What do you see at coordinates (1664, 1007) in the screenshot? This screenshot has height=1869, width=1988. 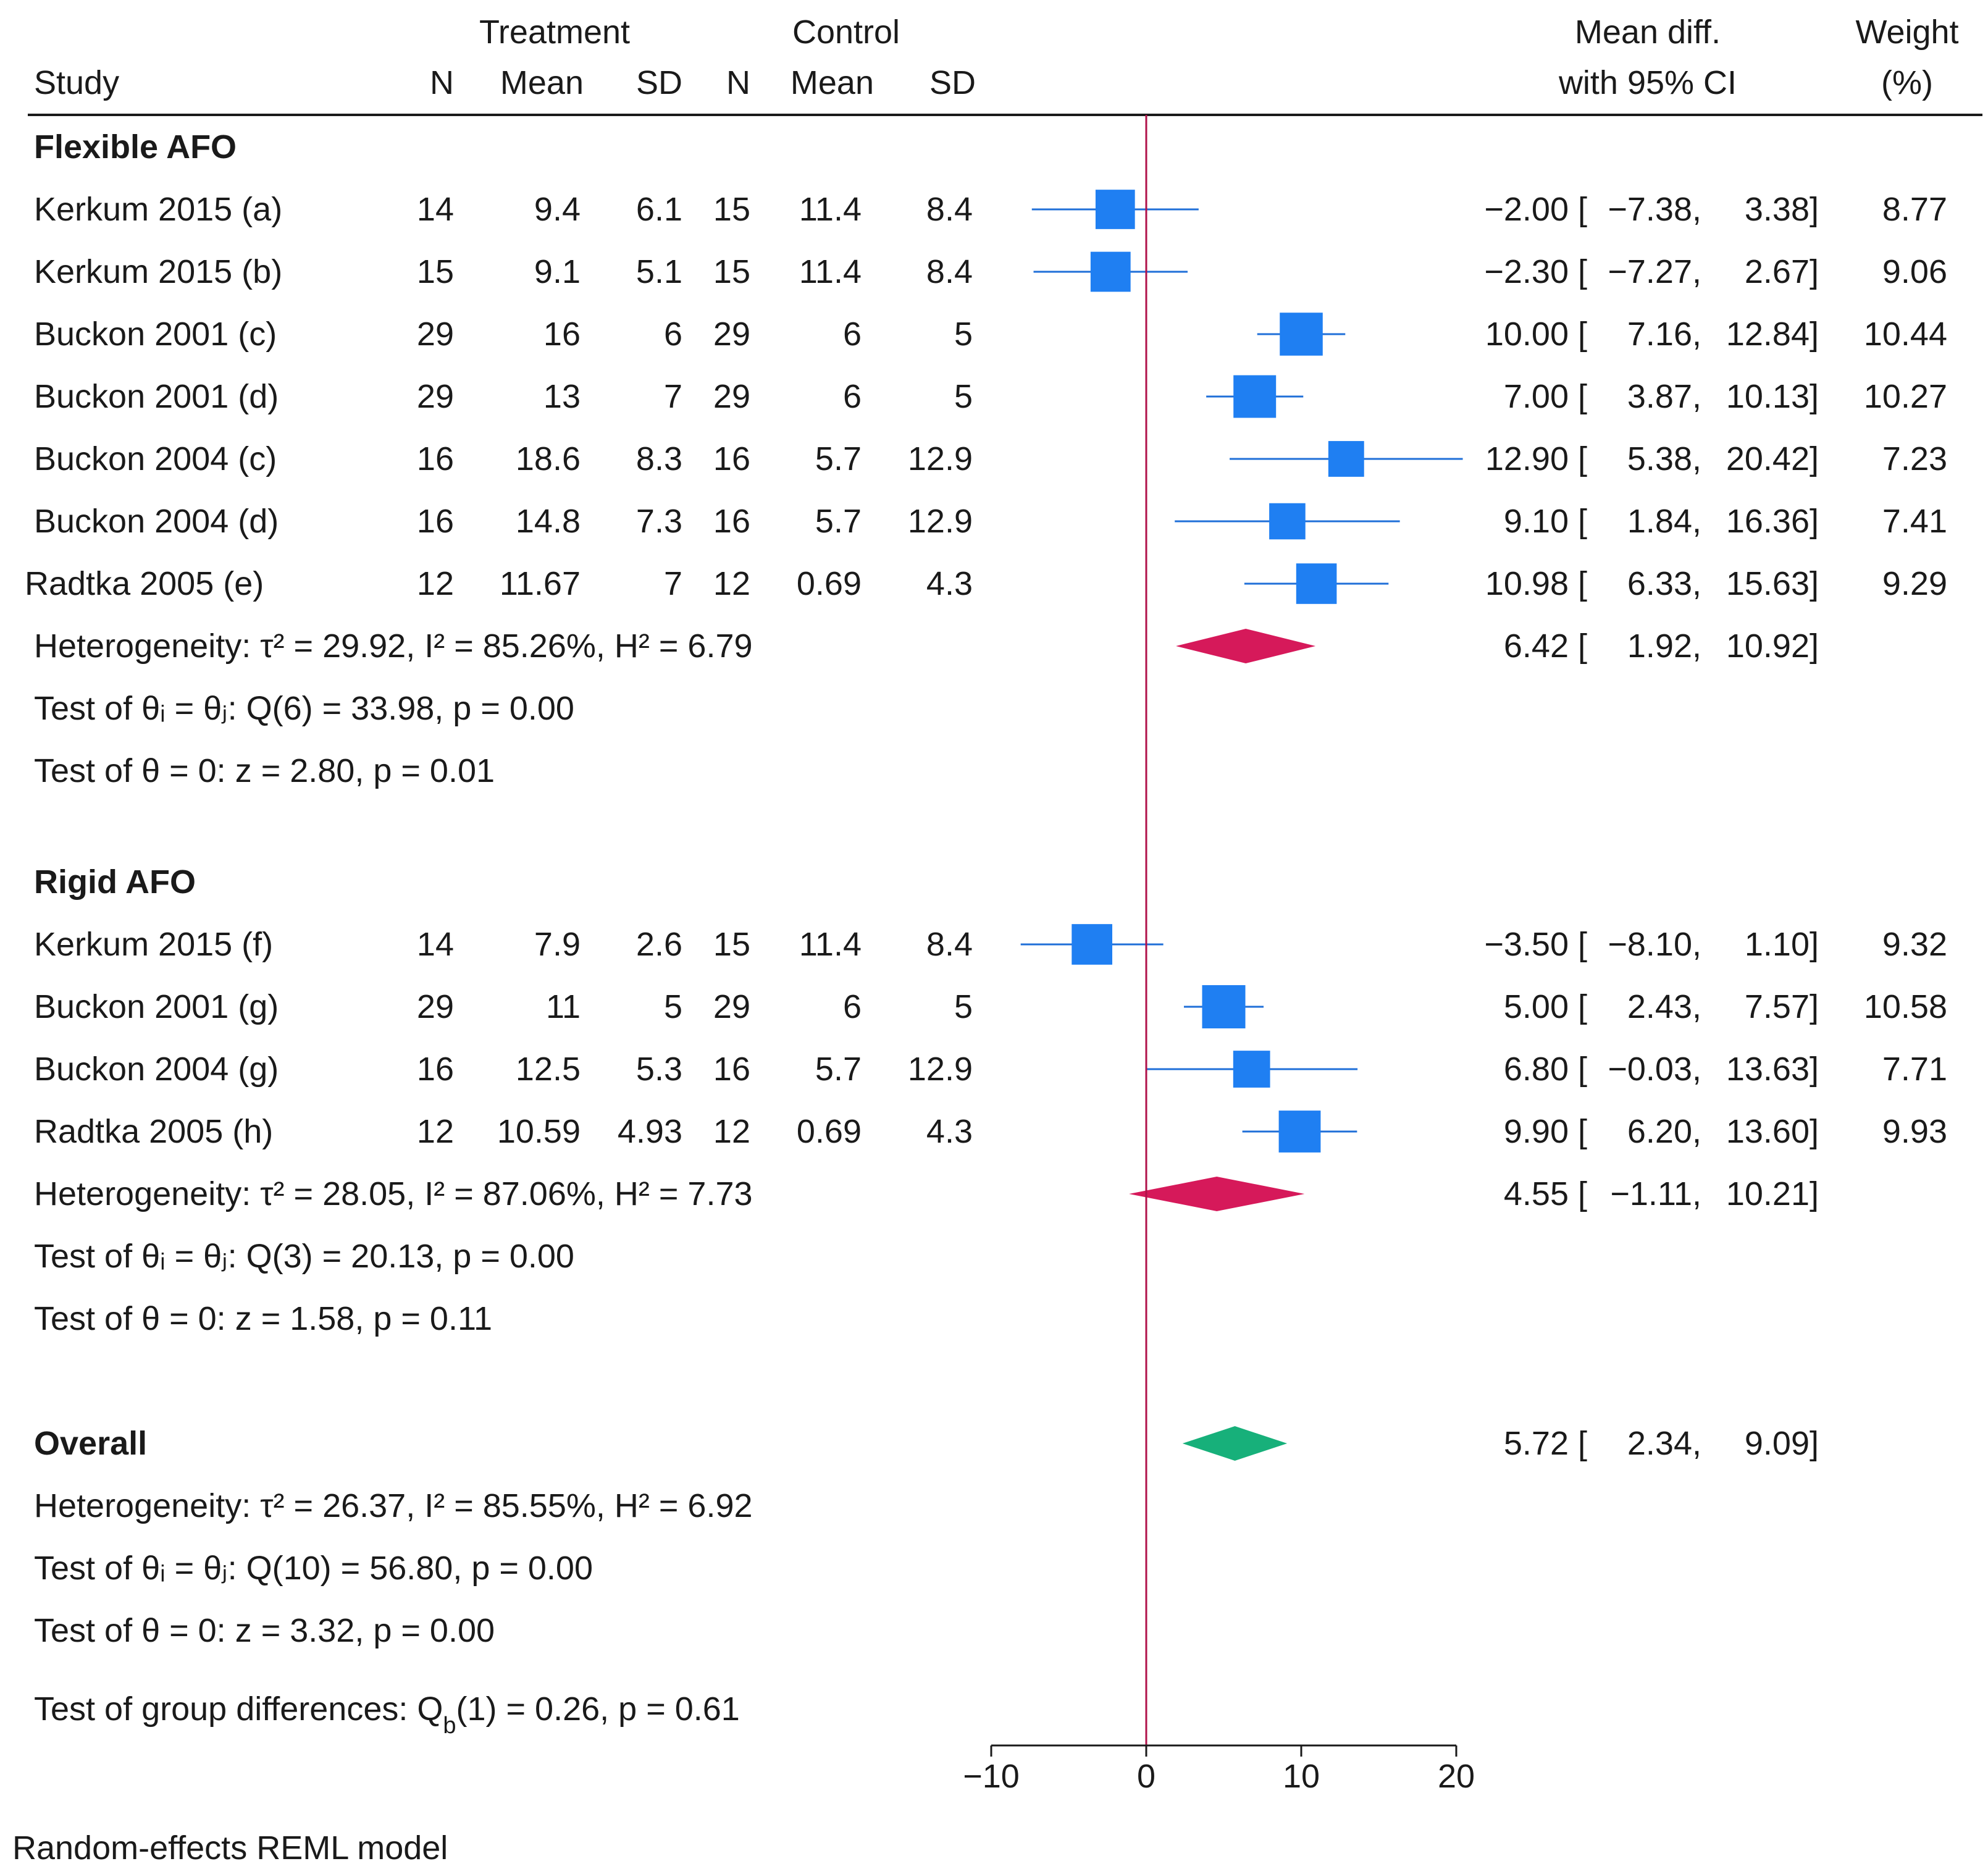 I see `ci-lower: 2.43,` at bounding box center [1664, 1007].